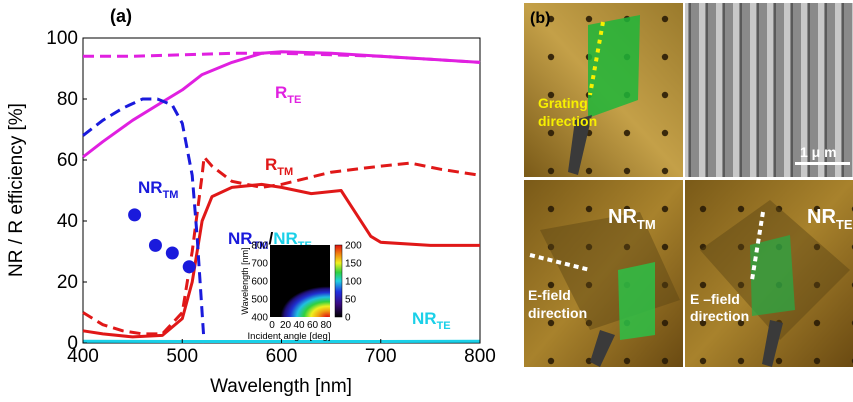 This screenshot has height=402, width=853. Describe the element at coordinates (557, 313) in the screenshot. I see `efield-label-1-line2: direction` at that location.